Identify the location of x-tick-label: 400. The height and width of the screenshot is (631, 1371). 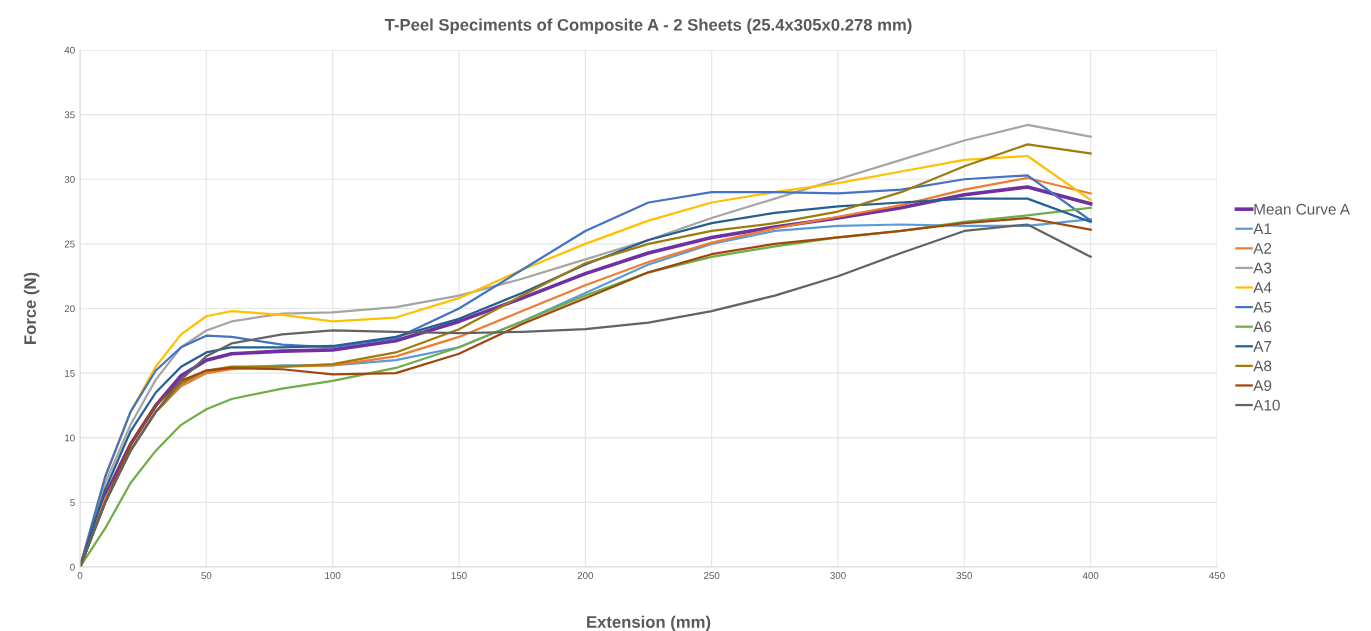
(1090, 575).